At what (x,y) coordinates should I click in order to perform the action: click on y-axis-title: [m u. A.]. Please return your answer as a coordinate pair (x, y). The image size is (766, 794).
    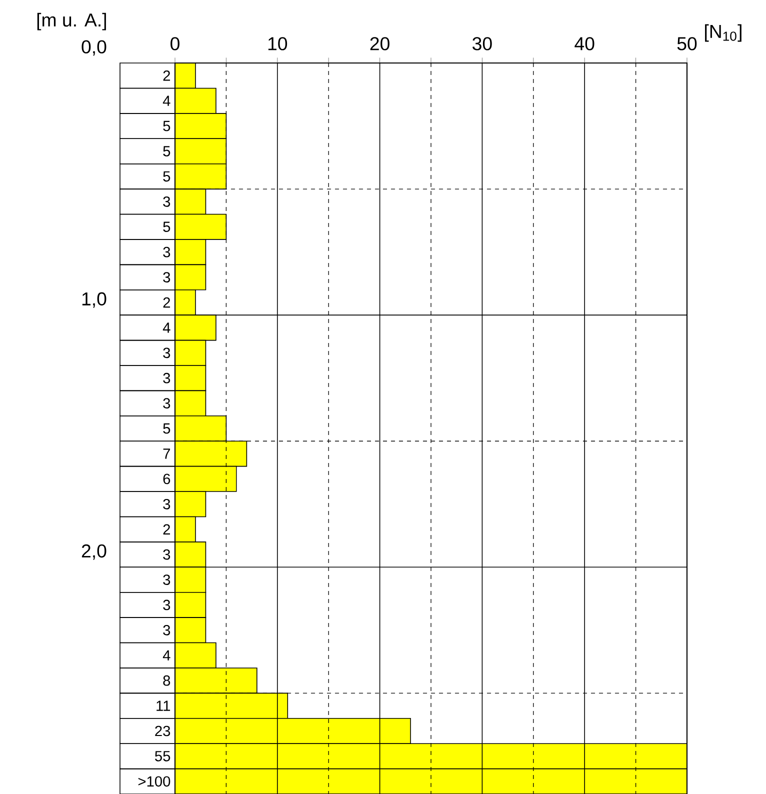
    Looking at the image, I should click on (71, 21).